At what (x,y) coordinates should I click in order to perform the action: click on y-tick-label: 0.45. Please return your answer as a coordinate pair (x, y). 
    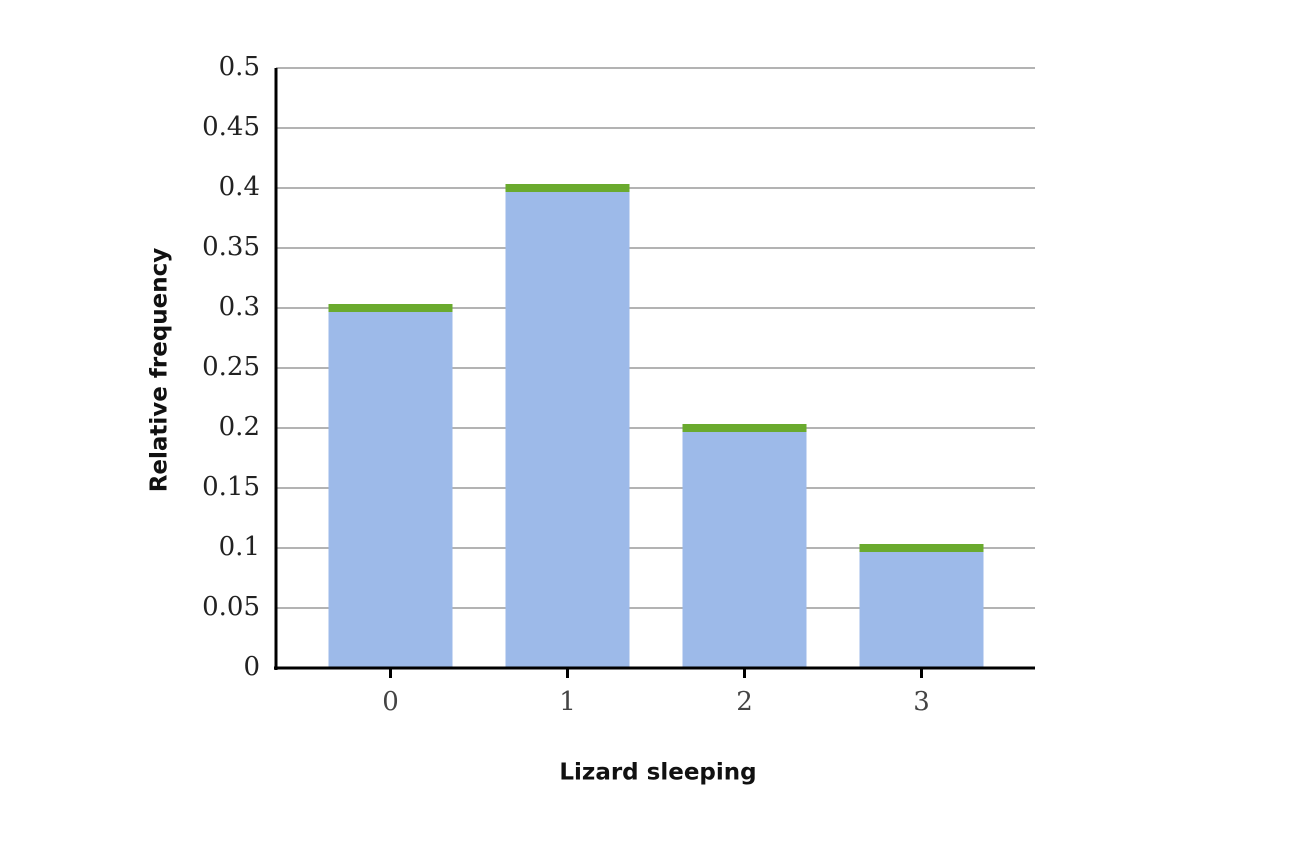
    Looking at the image, I should click on (231, 127).